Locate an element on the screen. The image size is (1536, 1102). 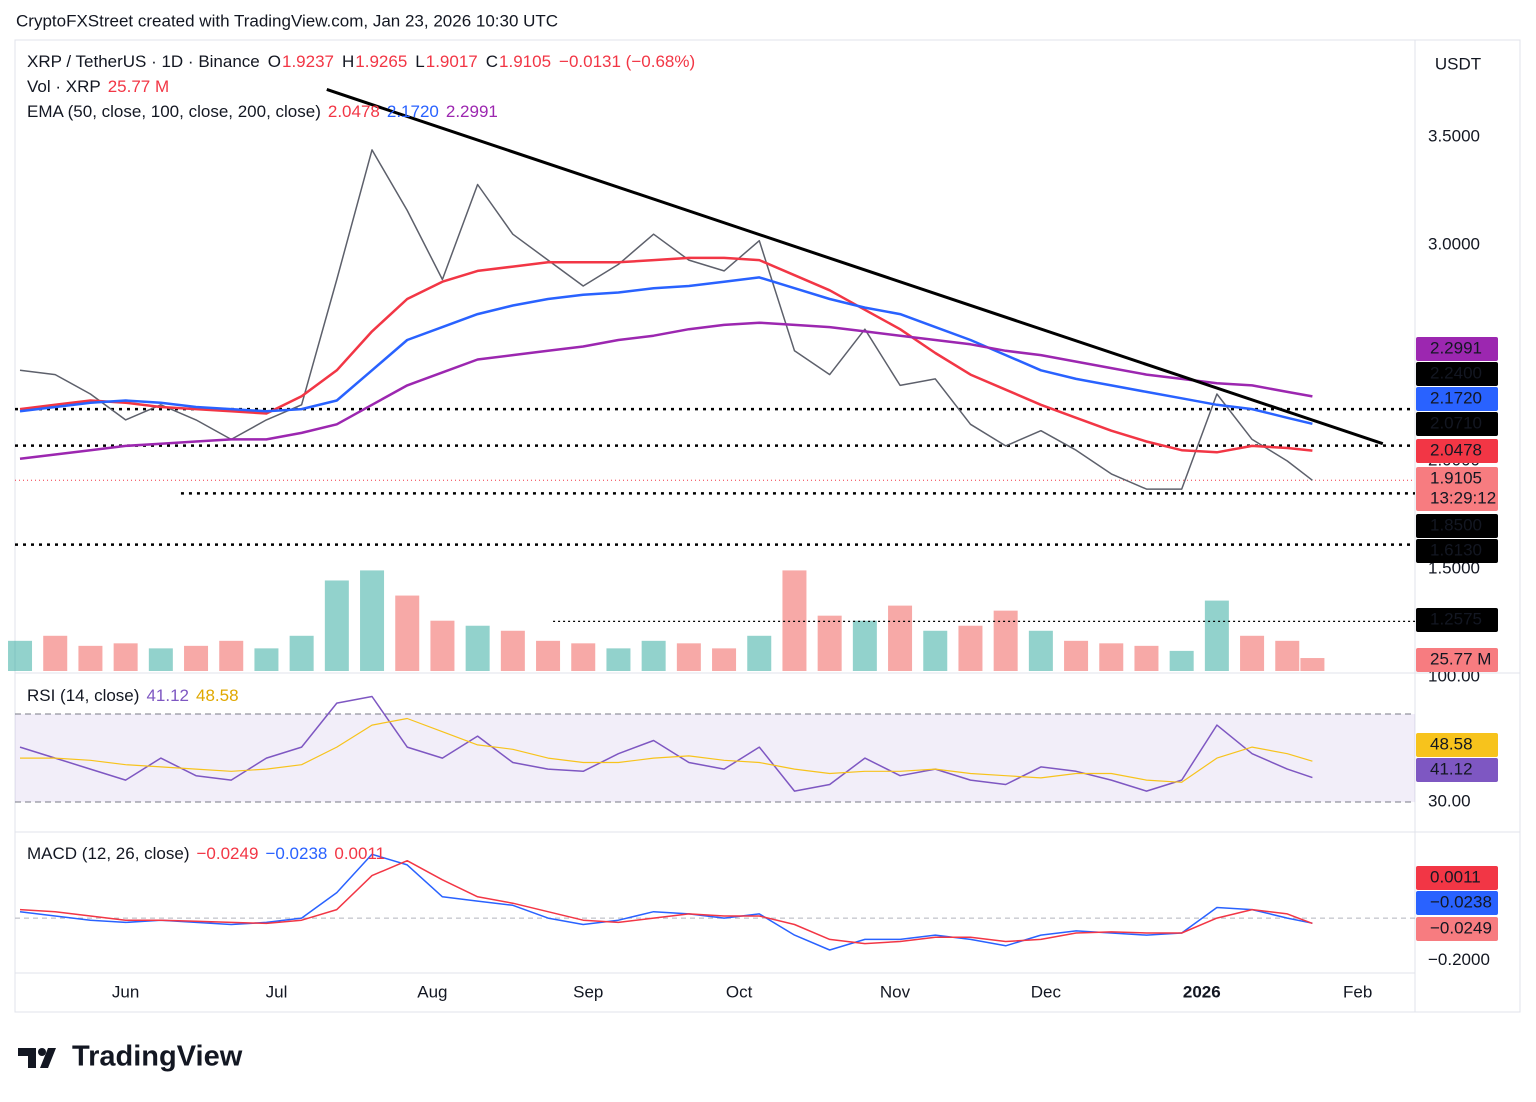
price-badge-label: 41.12 is located at coordinates (1451, 768).